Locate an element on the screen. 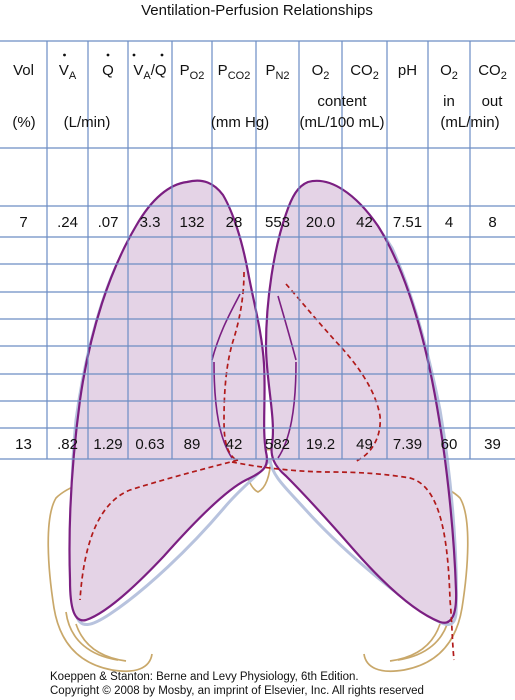 Image resolution: width=515 pixels, height=700 pixels. column-header-co2c: CO2 is located at coordinates (364, 72).